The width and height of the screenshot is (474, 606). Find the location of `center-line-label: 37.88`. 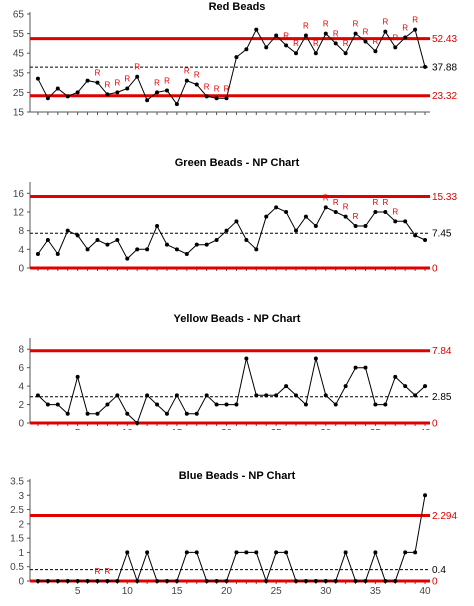

center-line-label: 37.88 is located at coordinates (444, 68).